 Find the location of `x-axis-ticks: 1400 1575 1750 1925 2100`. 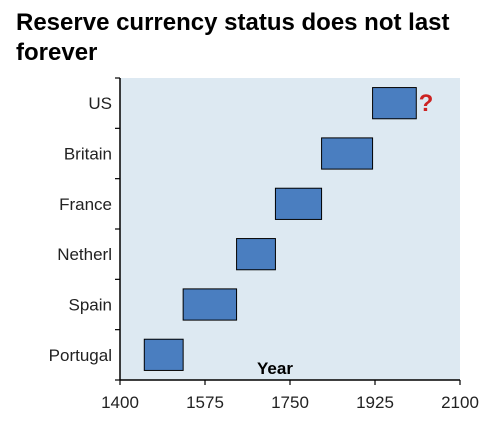

x-axis-ticks: 1400 1575 1750 1925 2100 is located at coordinates (290, 396).